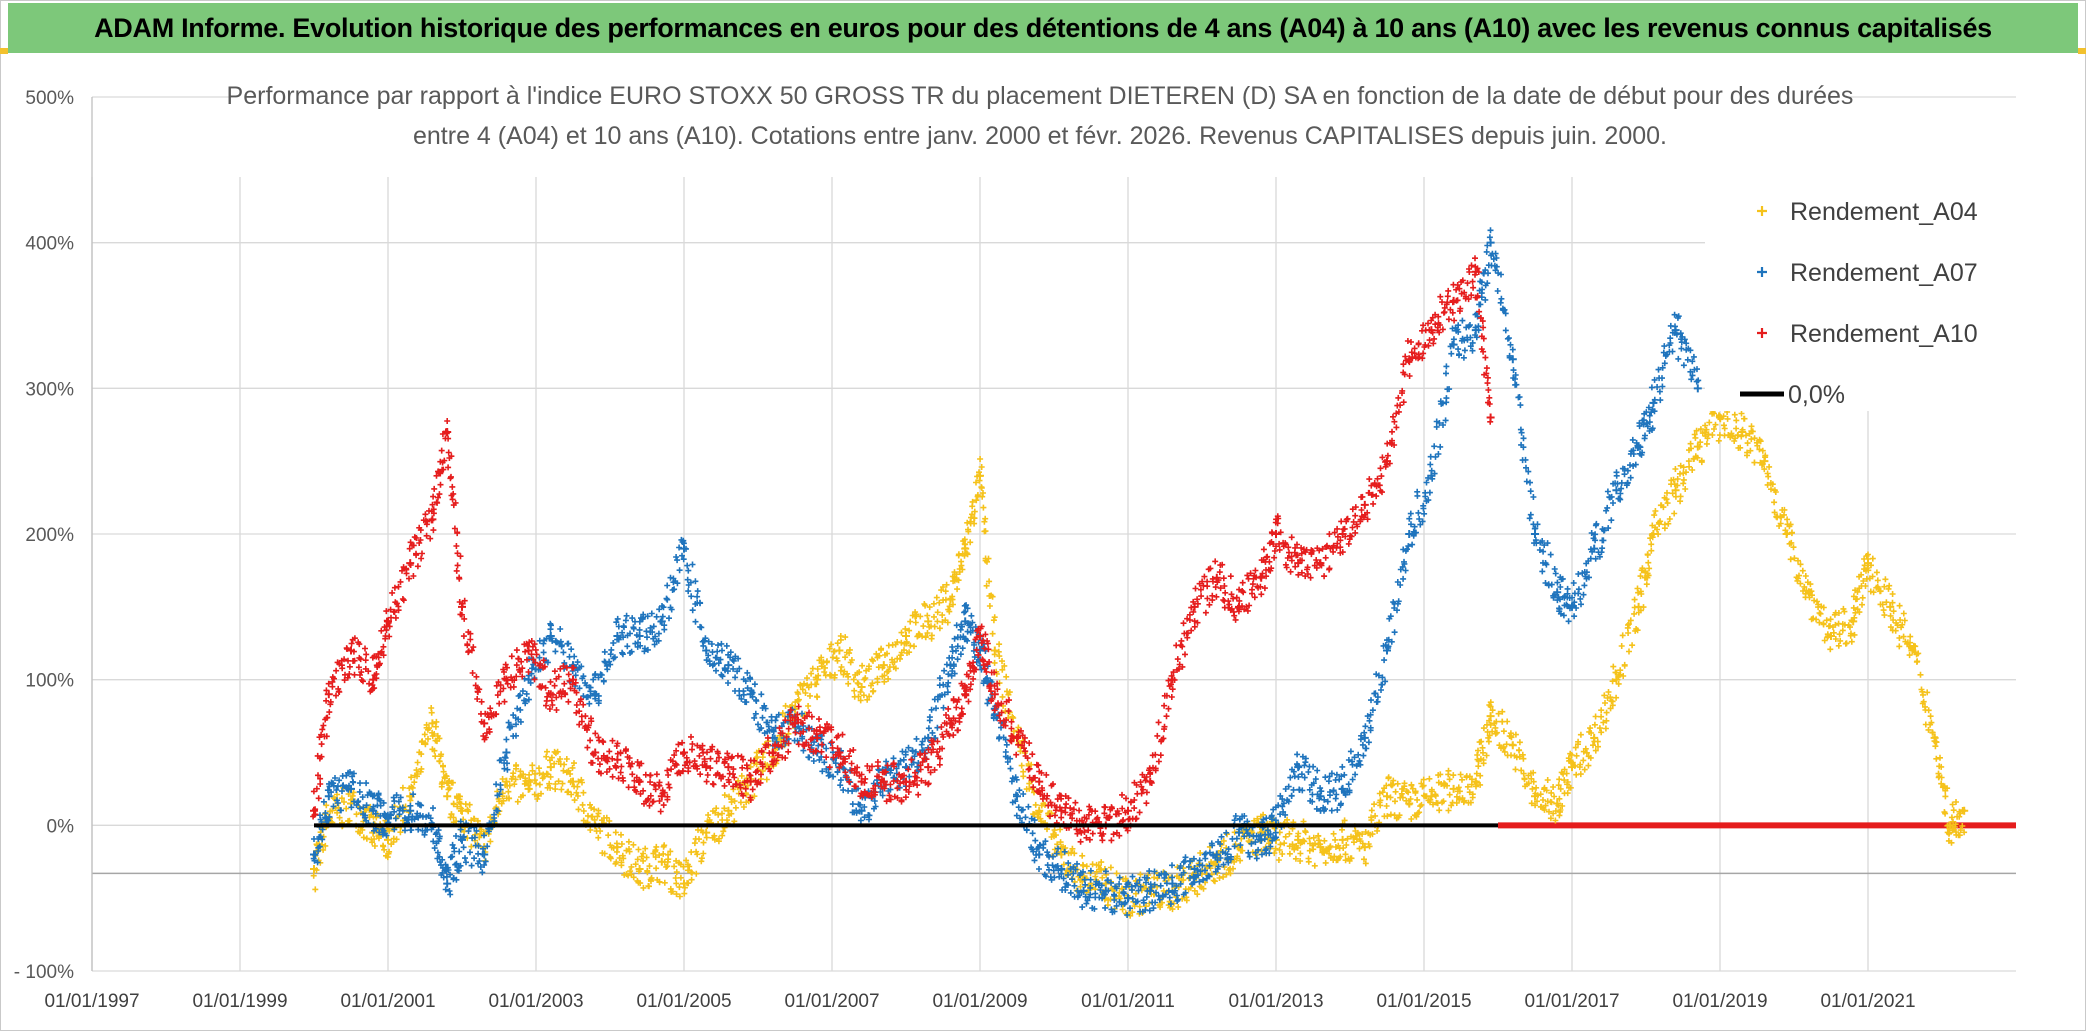 The image size is (2086, 1031). What do you see at coordinates (49, 681) in the screenshot?
I see `y-tick-label: 100%` at bounding box center [49, 681].